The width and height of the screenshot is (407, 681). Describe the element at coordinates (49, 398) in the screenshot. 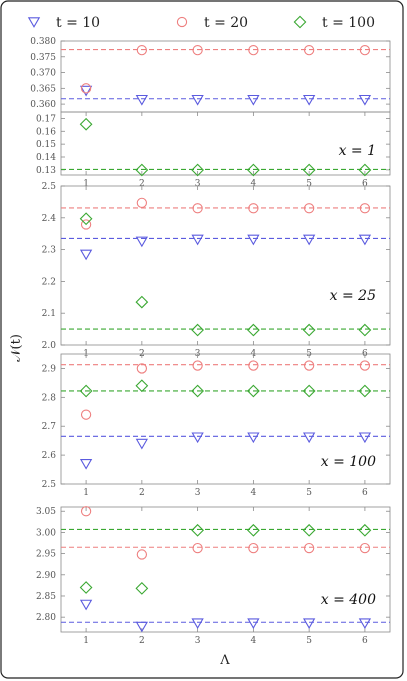

I see `y-tick-label: 2.8` at that location.